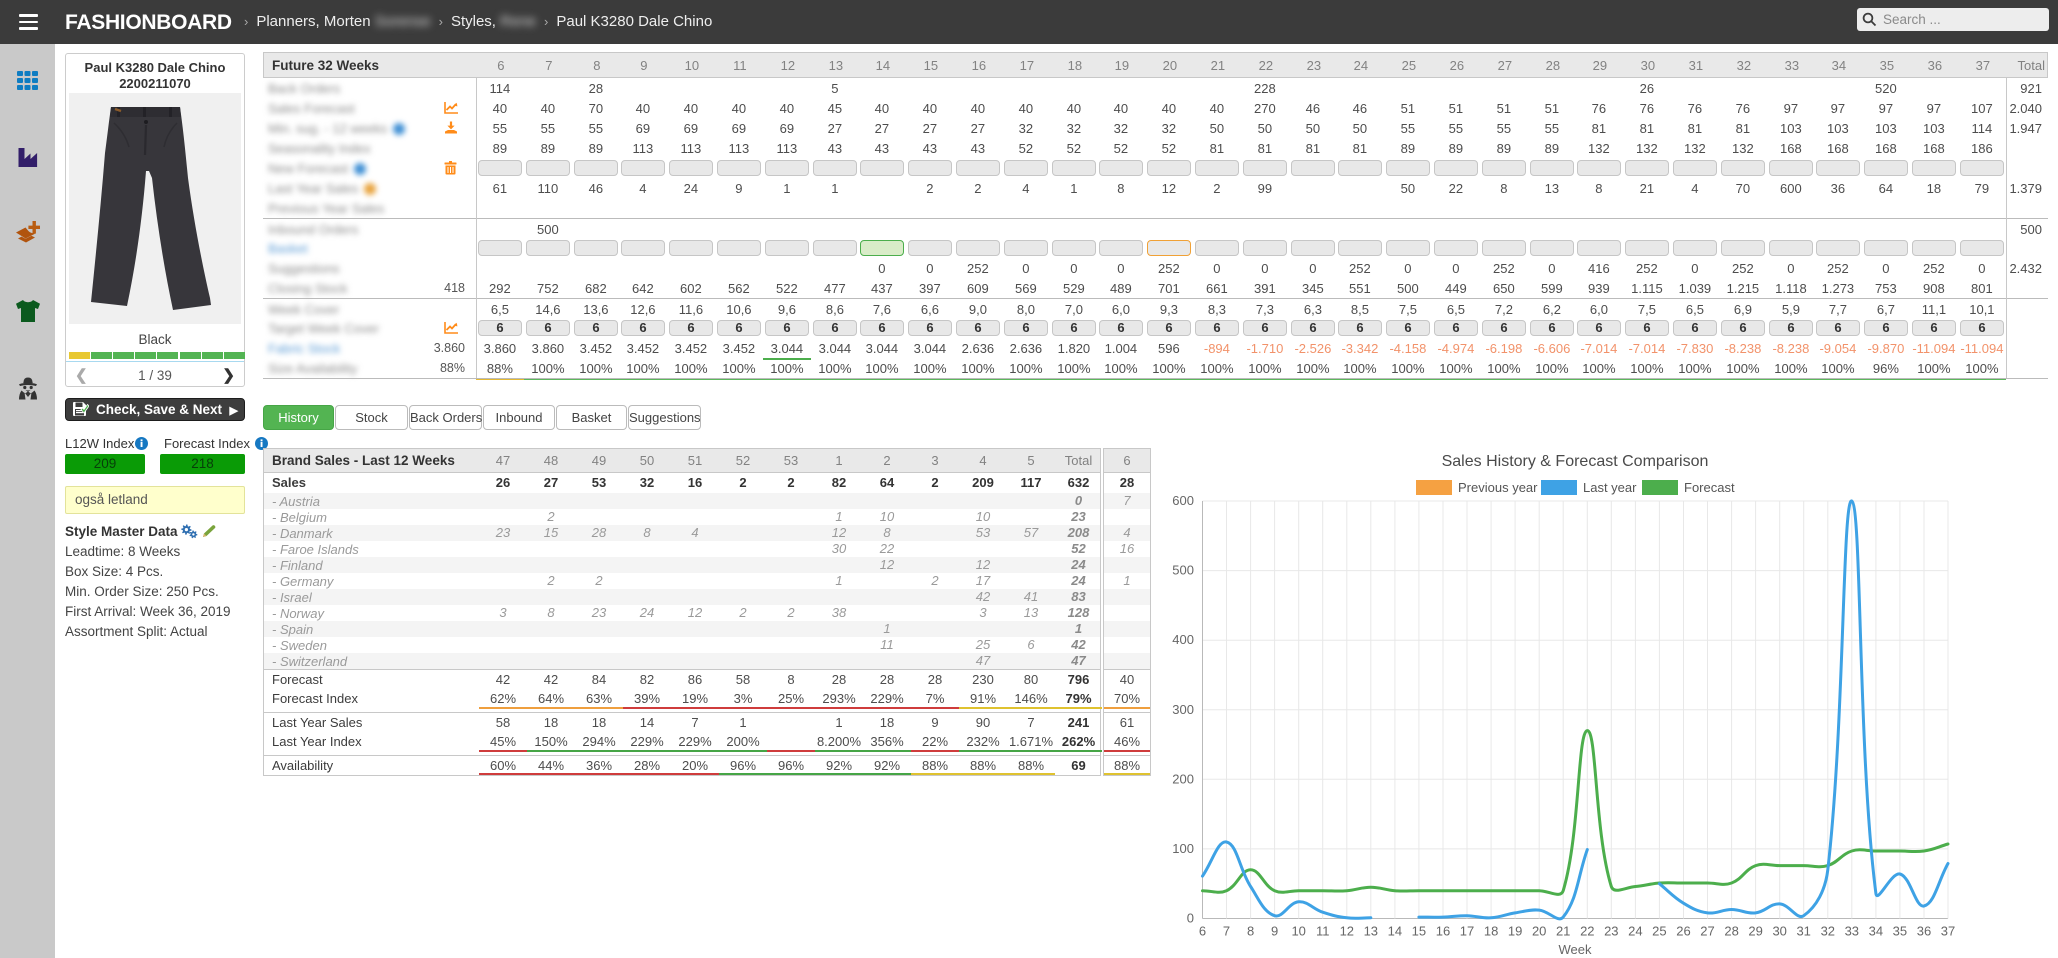 This screenshot has width=2058, height=958. Describe the element at coordinates (1900, 931) in the screenshot. I see `svg-text: 35` at that location.